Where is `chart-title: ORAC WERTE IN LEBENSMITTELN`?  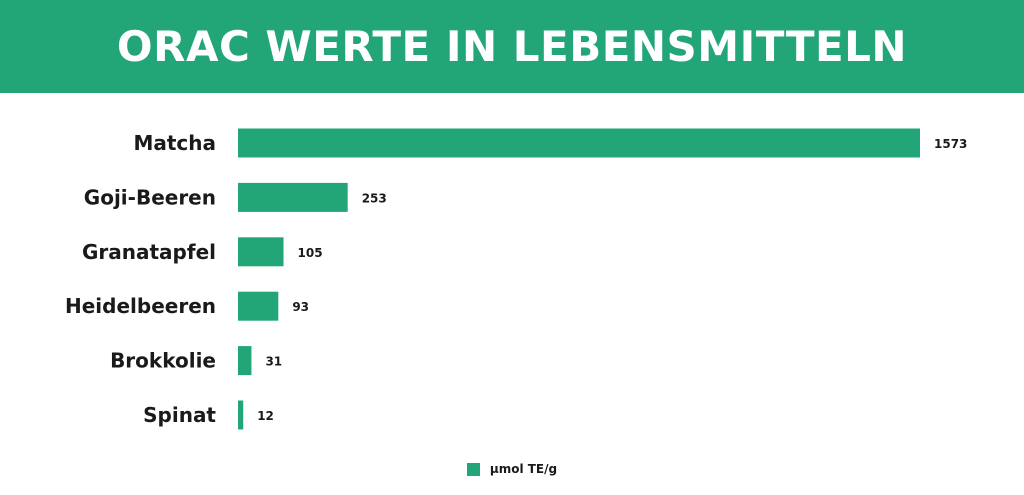 chart-title: ORAC WERTE IN LEBENSMITTELN is located at coordinates (512, 46).